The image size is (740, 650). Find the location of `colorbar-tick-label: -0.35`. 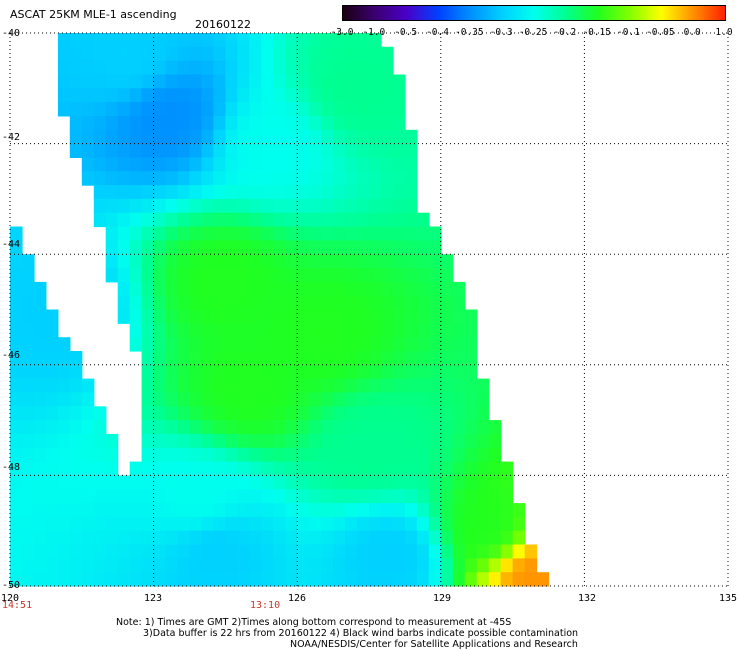

colorbar-tick-label: -0.35 is located at coordinates (469, 32).